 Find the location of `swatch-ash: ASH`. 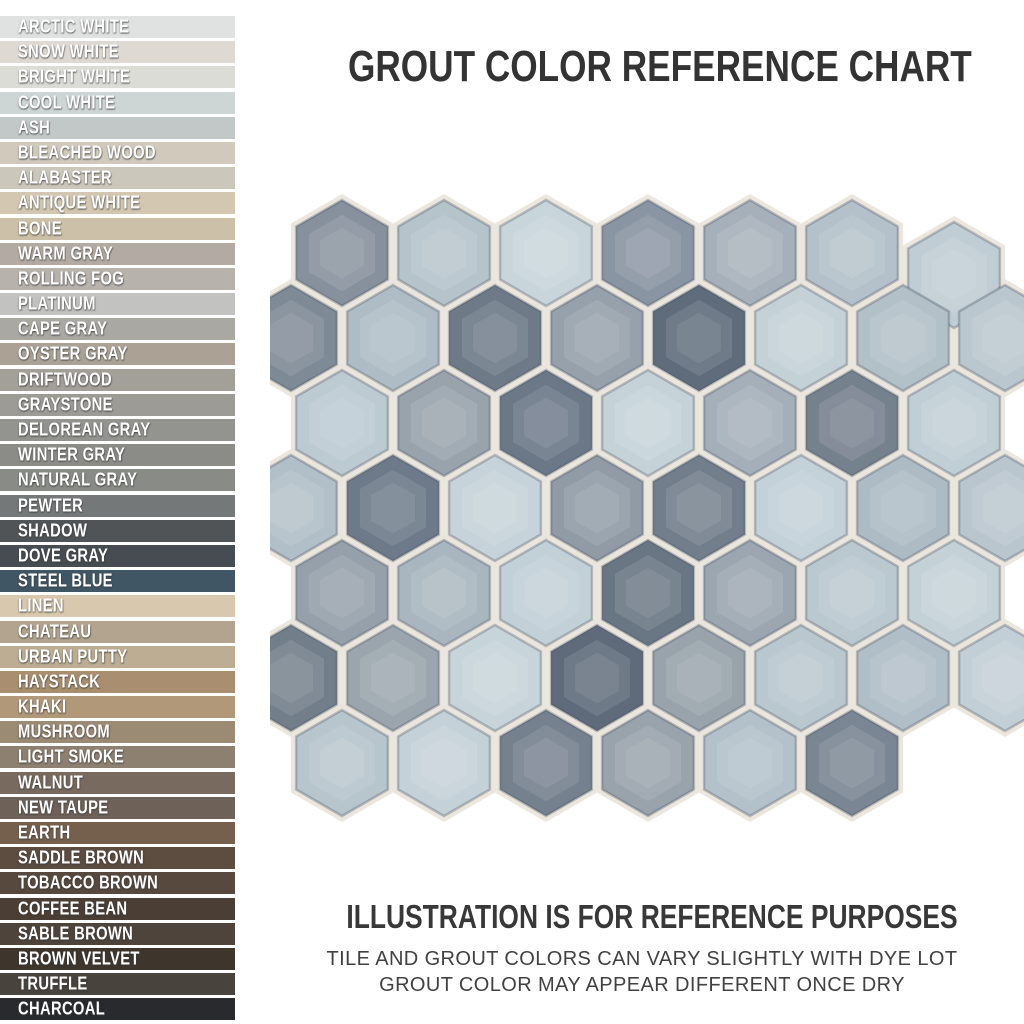

swatch-ash: ASH is located at coordinates (117, 127).